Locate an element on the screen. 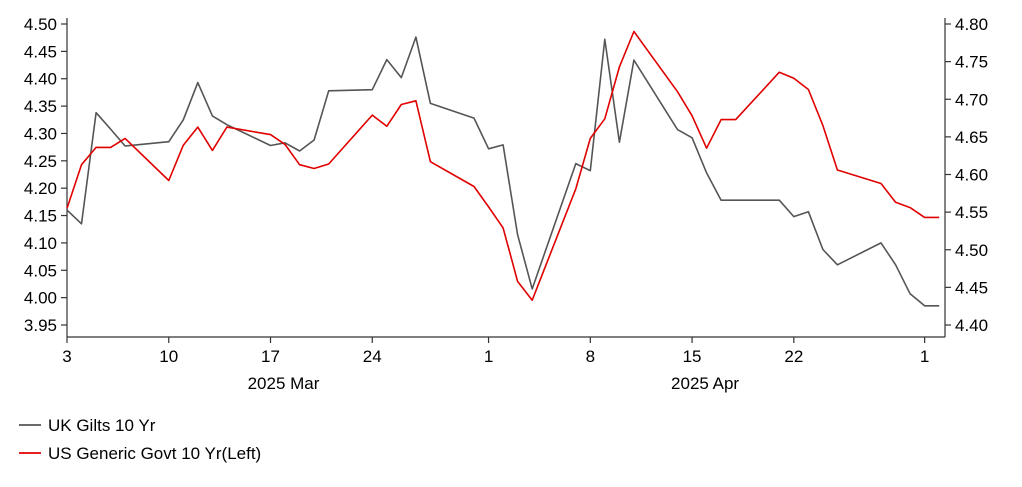 The height and width of the screenshot is (487, 1022). x-tick-label: 22 is located at coordinates (793, 356).